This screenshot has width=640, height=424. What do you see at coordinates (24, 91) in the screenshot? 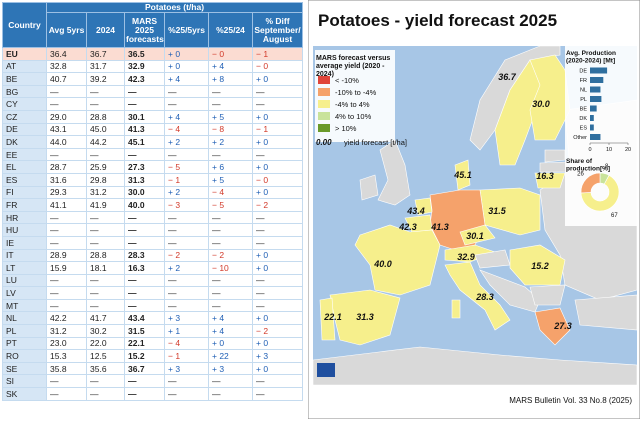
I see `country-cell: BG` at bounding box center [24, 91].